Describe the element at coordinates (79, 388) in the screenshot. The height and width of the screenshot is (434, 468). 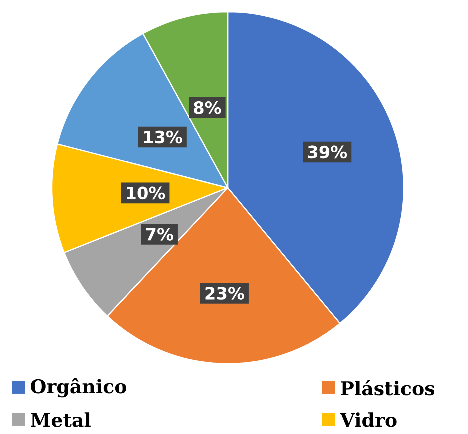
I see `legend-label: Orgânico` at that location.